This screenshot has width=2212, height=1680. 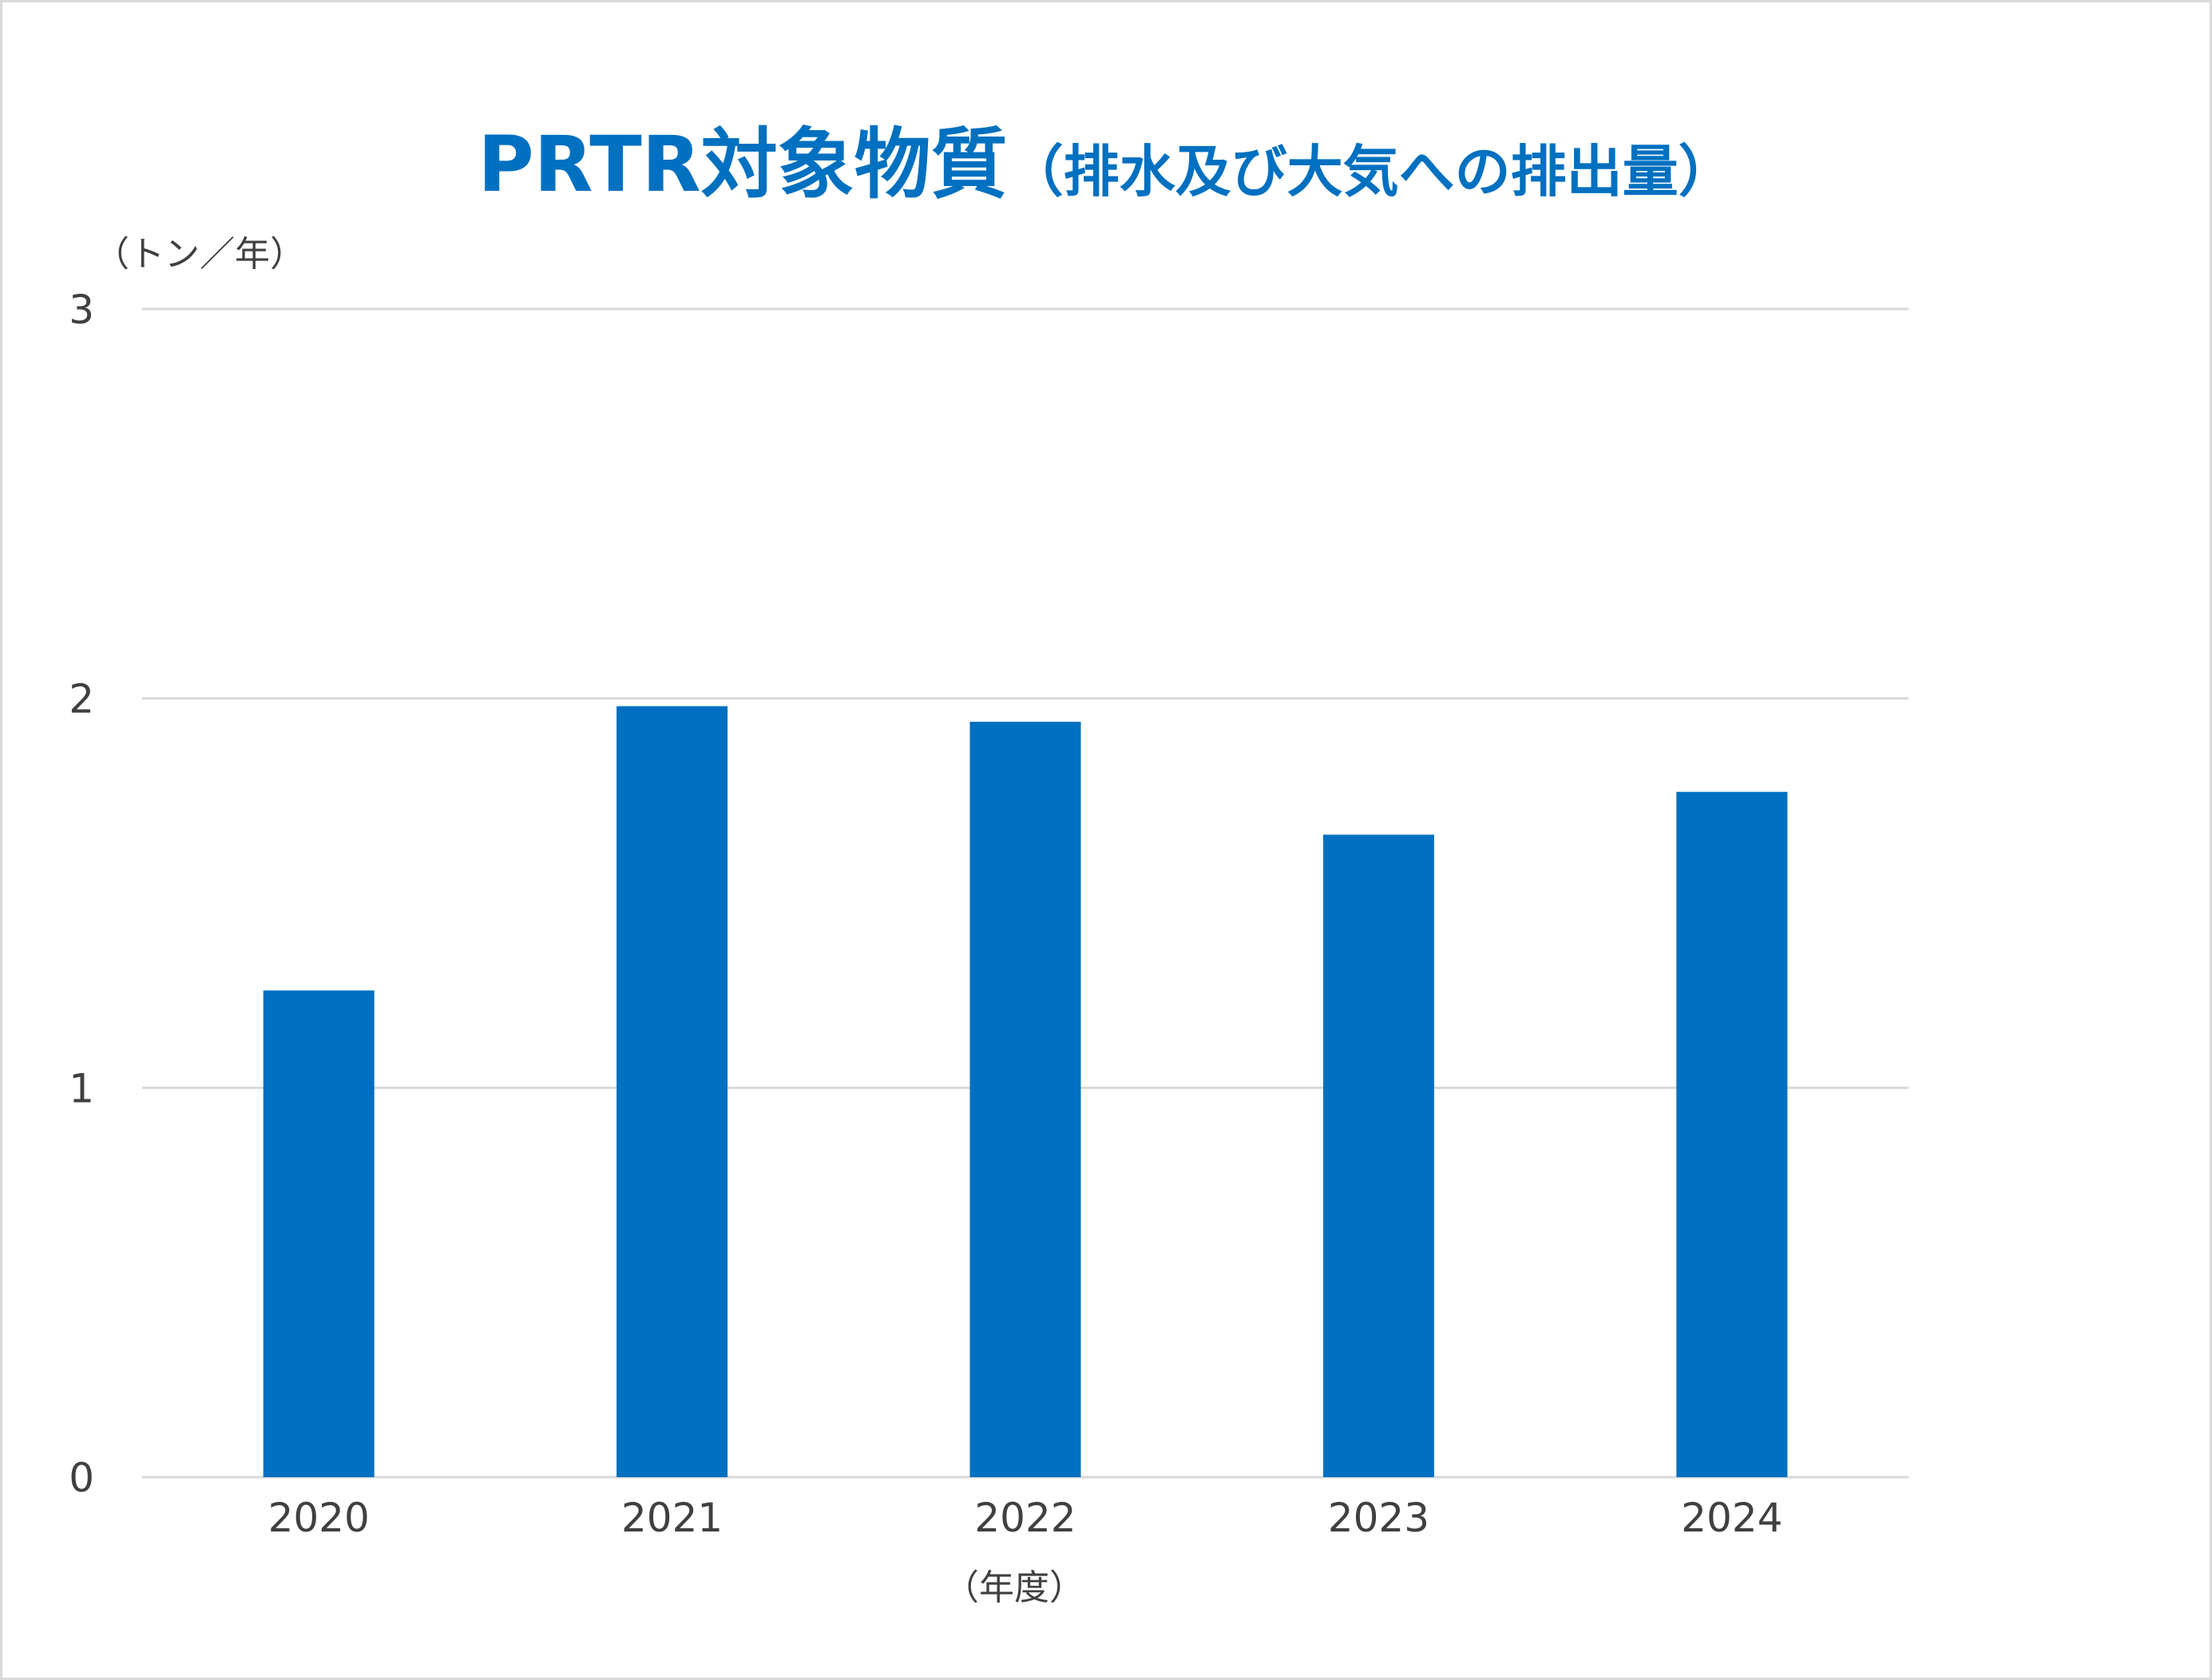 I want to click on x-tick-label: 2021, so click(x=672, y=1518).